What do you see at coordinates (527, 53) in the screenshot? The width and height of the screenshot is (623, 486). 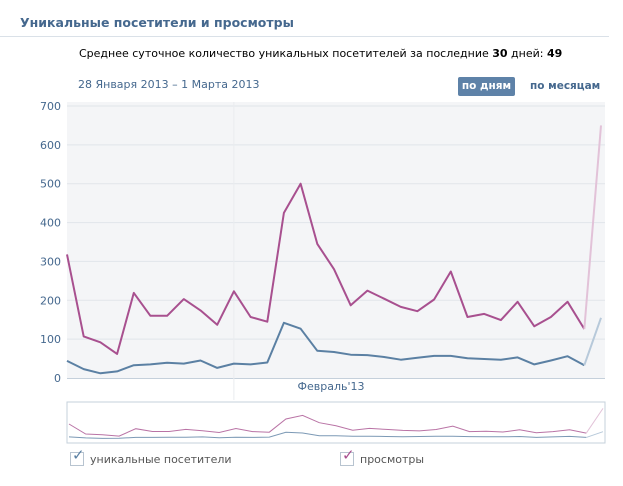 I see `summary-middle: дней:` at bounding box center [527, 53].